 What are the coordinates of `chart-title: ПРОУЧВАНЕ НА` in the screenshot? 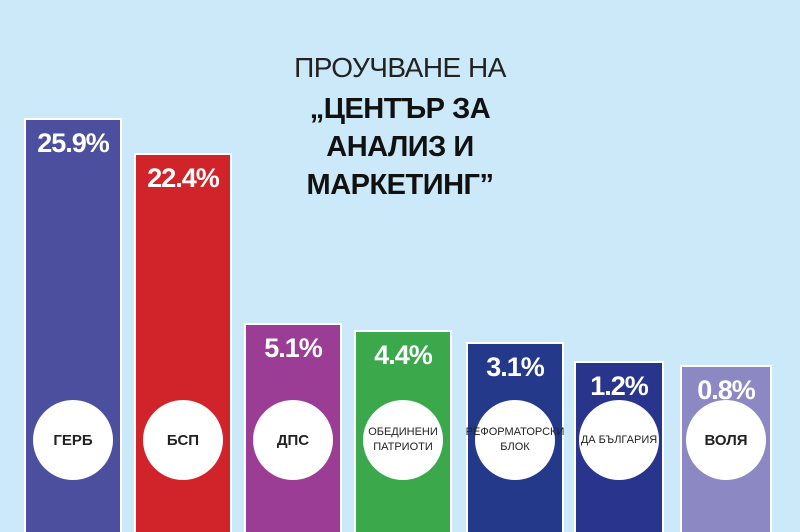 It's located at (400, 67).